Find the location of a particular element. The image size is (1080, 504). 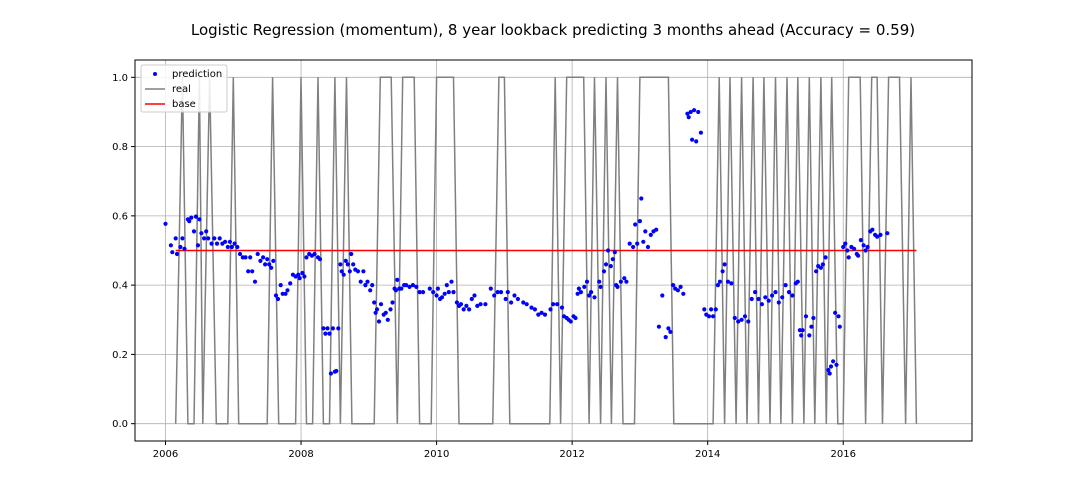

y-tick-label: 1.0 is located at coordinates (120, 78).